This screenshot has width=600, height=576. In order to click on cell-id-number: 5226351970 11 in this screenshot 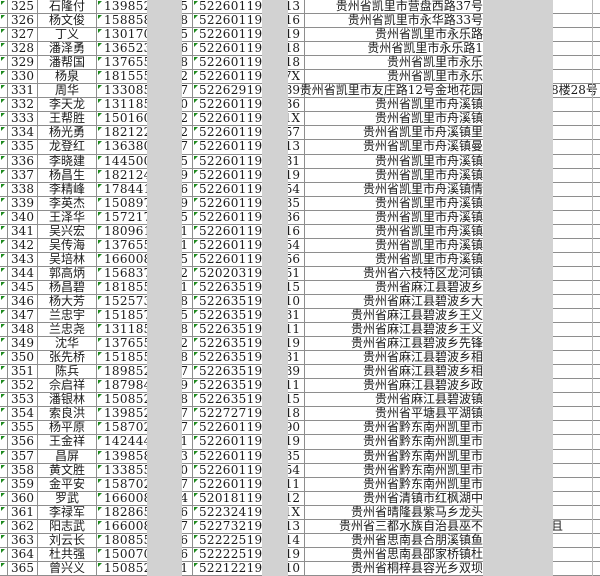, I will do `click(249, 330)`.